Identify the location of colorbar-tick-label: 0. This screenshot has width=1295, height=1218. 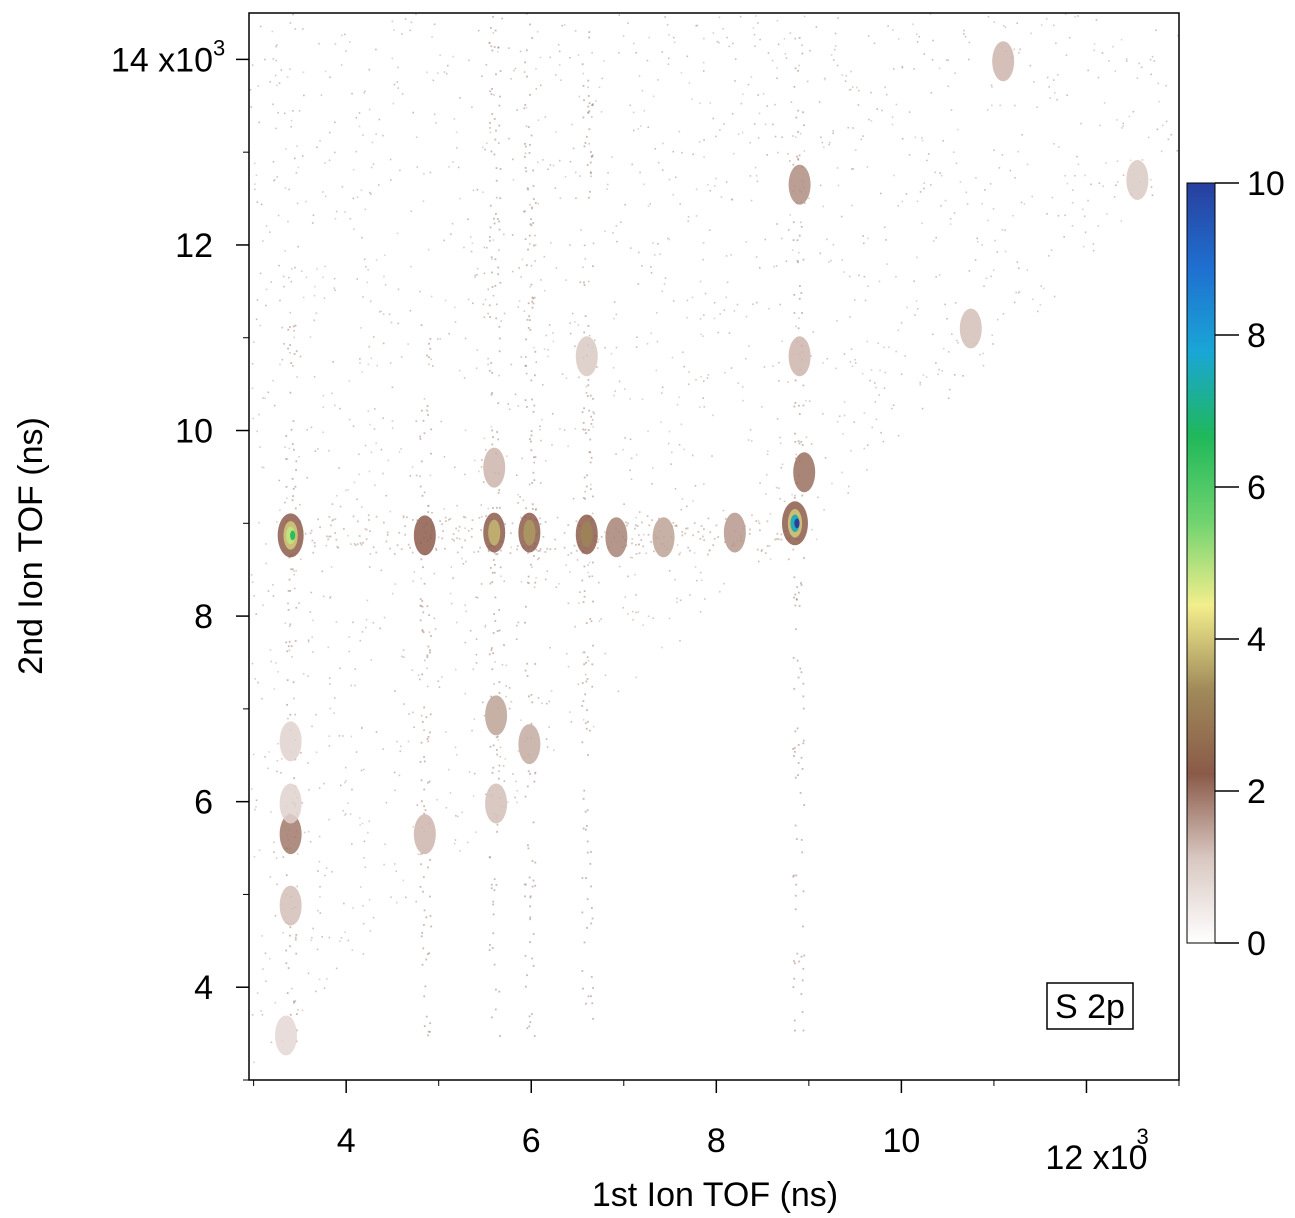
(1256, 944).